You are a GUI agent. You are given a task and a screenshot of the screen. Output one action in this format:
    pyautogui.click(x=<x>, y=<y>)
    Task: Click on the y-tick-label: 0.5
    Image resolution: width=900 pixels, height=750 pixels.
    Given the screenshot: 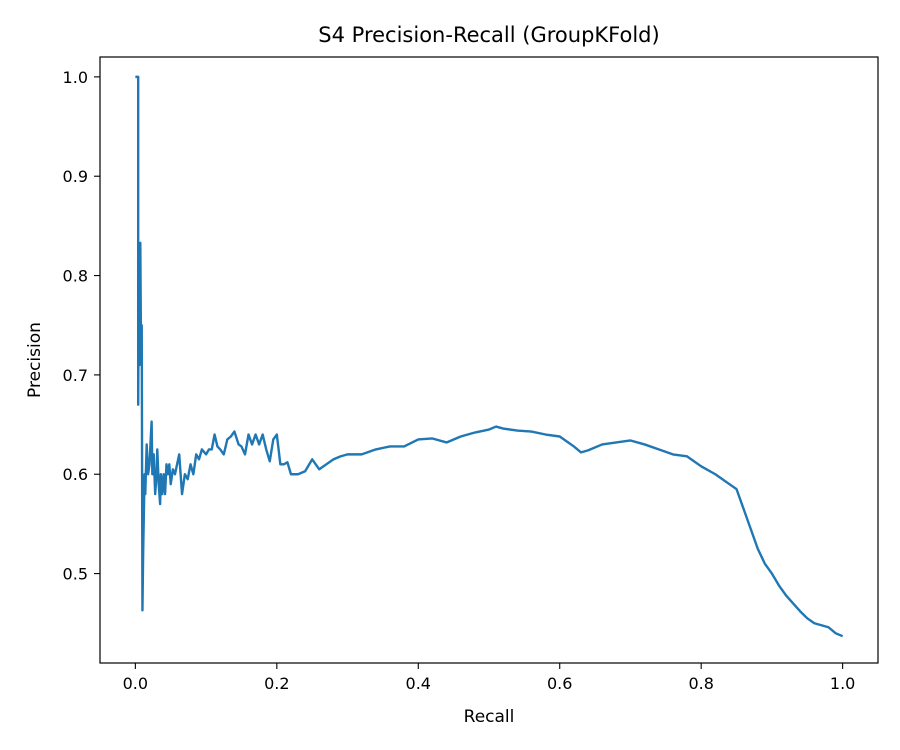 What is the action you would take?
    pyautogui.click(x=75, y=574)
    